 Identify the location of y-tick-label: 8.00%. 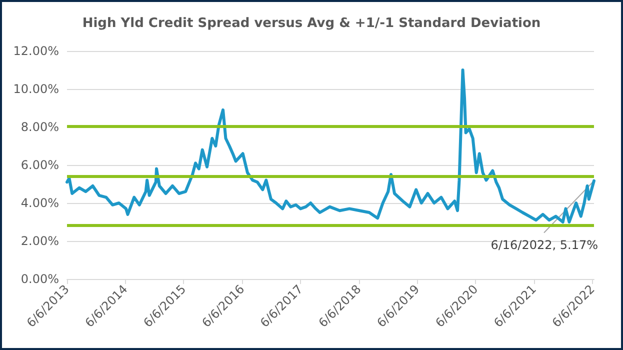
(39, 127).